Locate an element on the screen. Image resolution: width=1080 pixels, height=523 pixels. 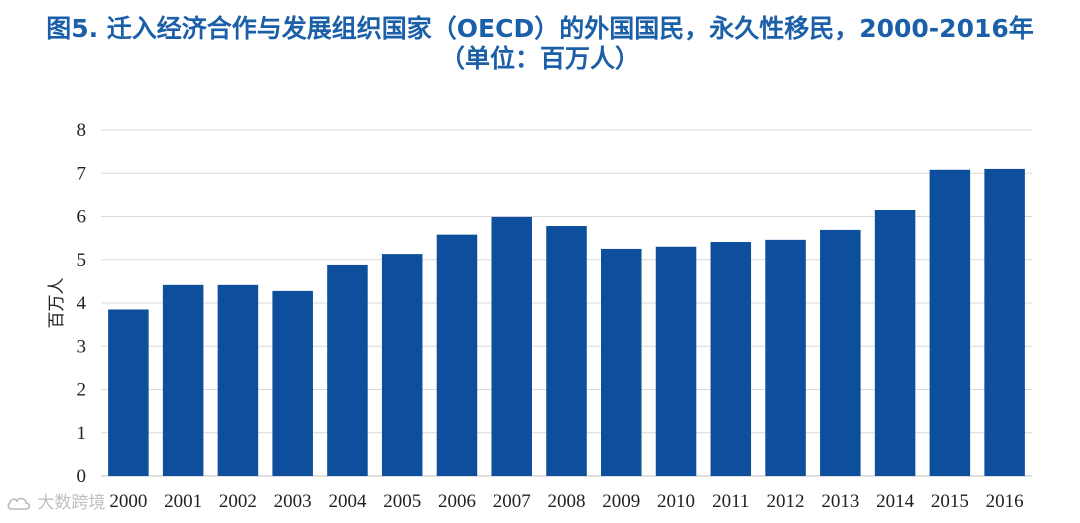
bar-2014 is located at coordinates (895, 343).